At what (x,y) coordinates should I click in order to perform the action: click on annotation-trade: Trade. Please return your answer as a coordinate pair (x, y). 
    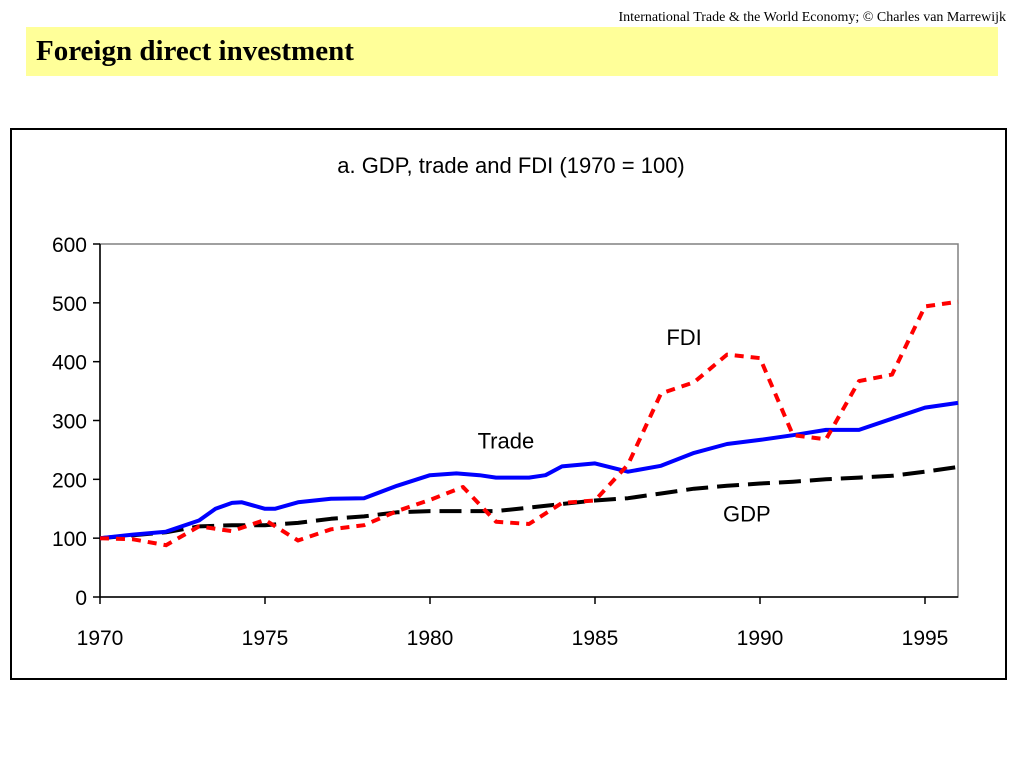
    Looking at the image, I should click on (506, 441).